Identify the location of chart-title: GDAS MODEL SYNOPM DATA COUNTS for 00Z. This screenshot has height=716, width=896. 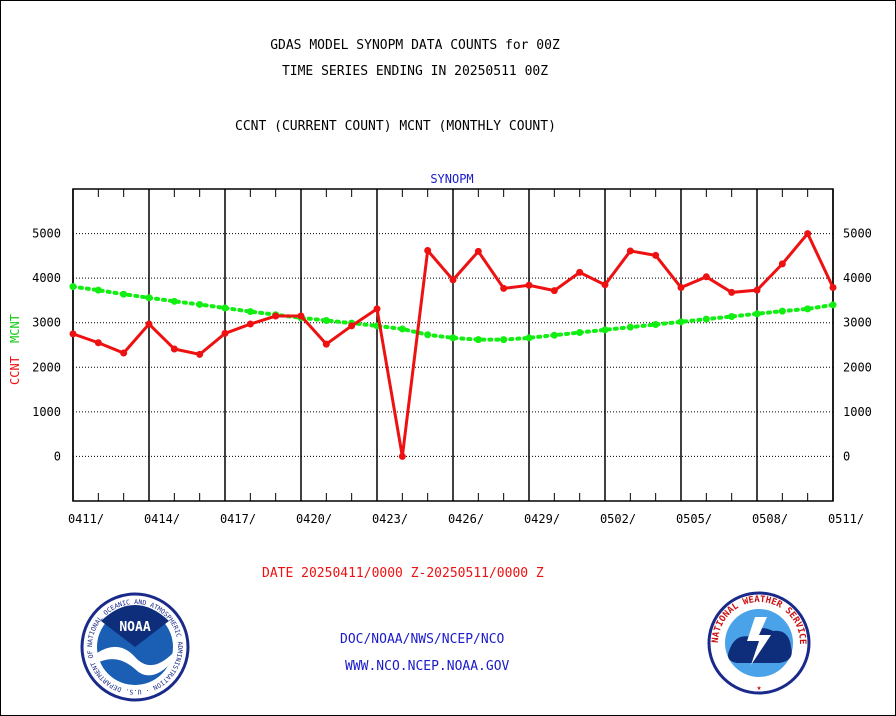
(415, 45).